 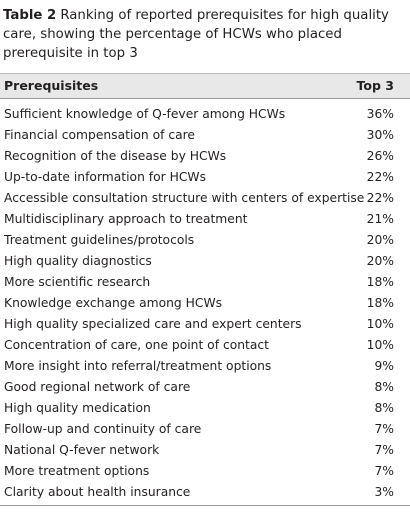 I want to click on prerequisite-cell: Follow-up and continuity of care, so click(x=103, y=429).